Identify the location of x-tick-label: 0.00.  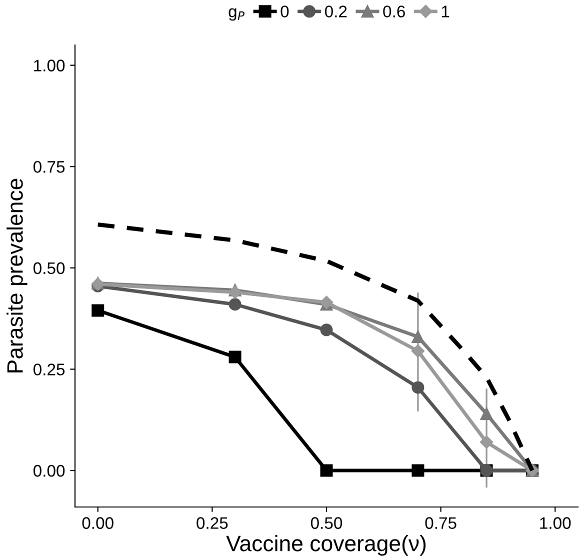
(98, 523).